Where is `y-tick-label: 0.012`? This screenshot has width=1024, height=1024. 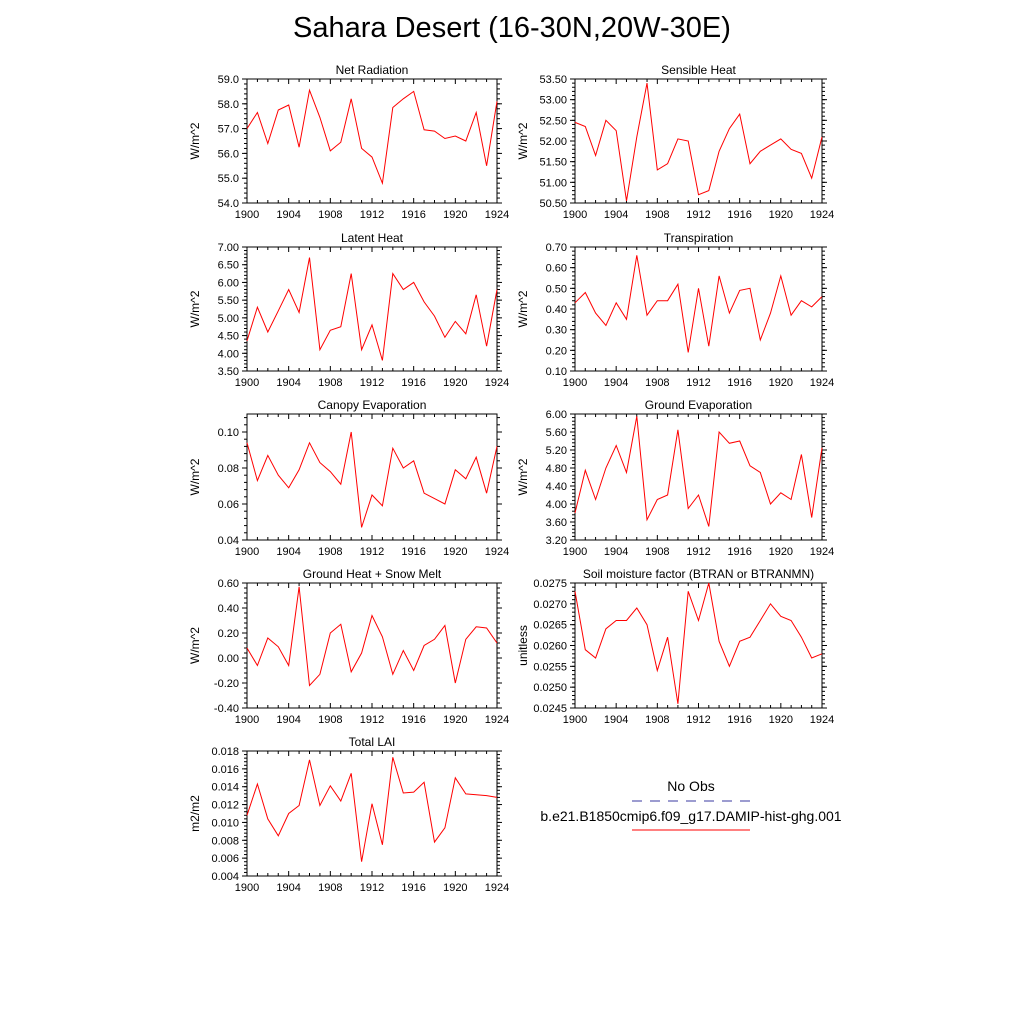
y-tick-label: 0.012 is located at coordinates (225, 806).